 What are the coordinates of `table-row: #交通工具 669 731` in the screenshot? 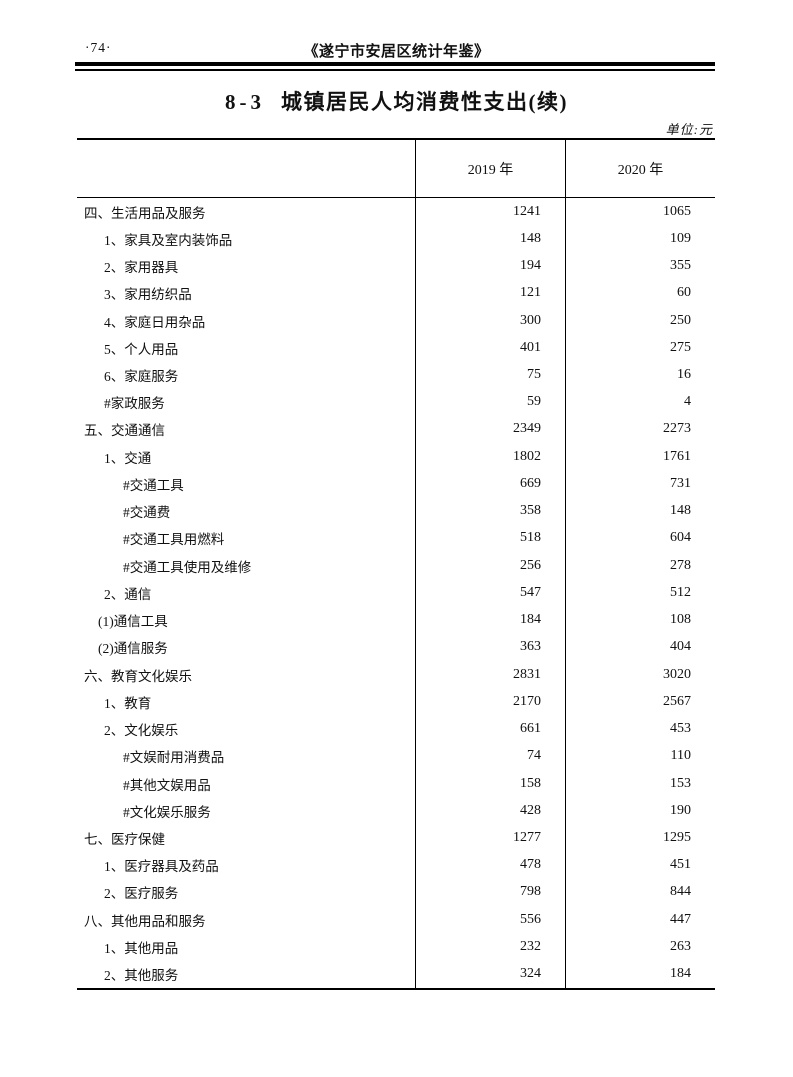 It's located at (396, 484).